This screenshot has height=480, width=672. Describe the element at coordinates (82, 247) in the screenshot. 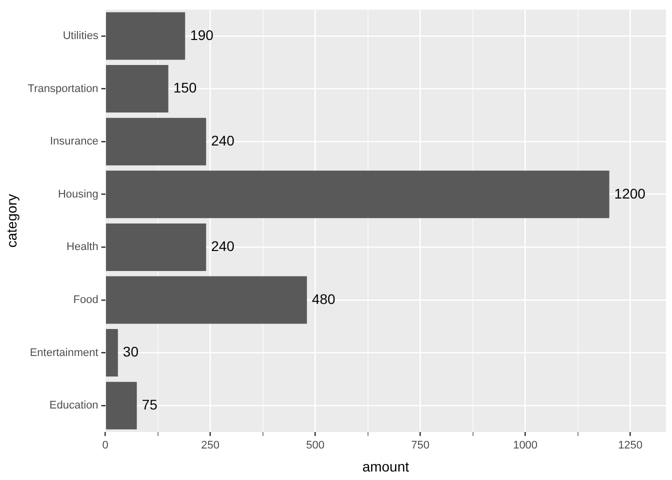

I see `y-tick-label: Health` at that location.